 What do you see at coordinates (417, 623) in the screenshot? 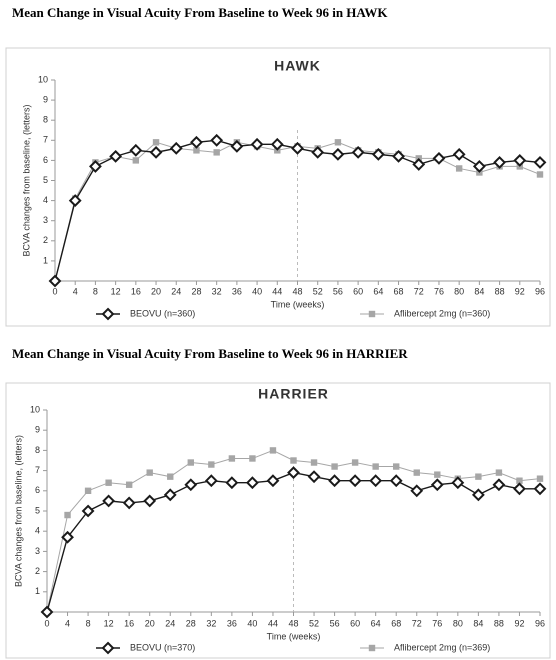
I see `x-tick-label: 72` at bounding box center [417, 623].